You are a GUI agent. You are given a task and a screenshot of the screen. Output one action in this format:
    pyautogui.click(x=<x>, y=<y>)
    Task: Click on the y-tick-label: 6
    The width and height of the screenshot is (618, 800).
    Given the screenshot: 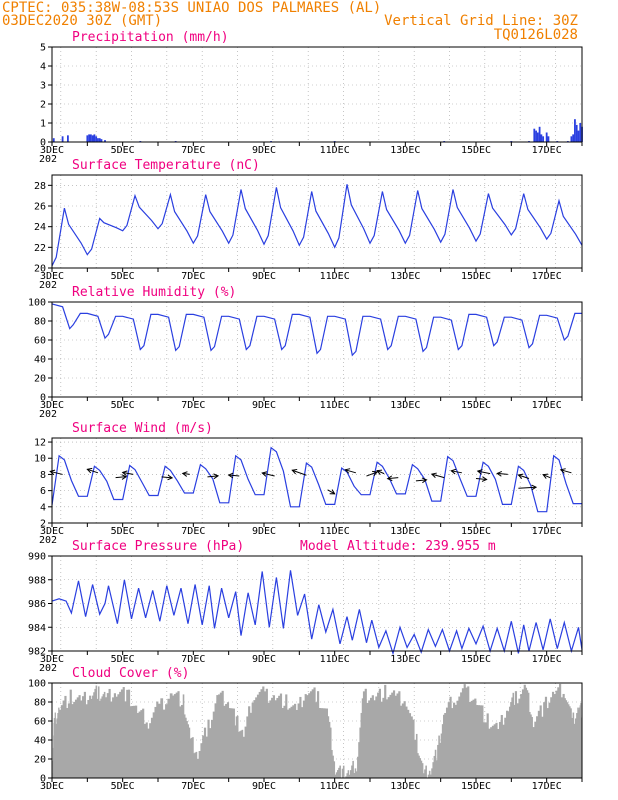 What is the action you would take?
    pyautogui.click(x=43, y=491)
    